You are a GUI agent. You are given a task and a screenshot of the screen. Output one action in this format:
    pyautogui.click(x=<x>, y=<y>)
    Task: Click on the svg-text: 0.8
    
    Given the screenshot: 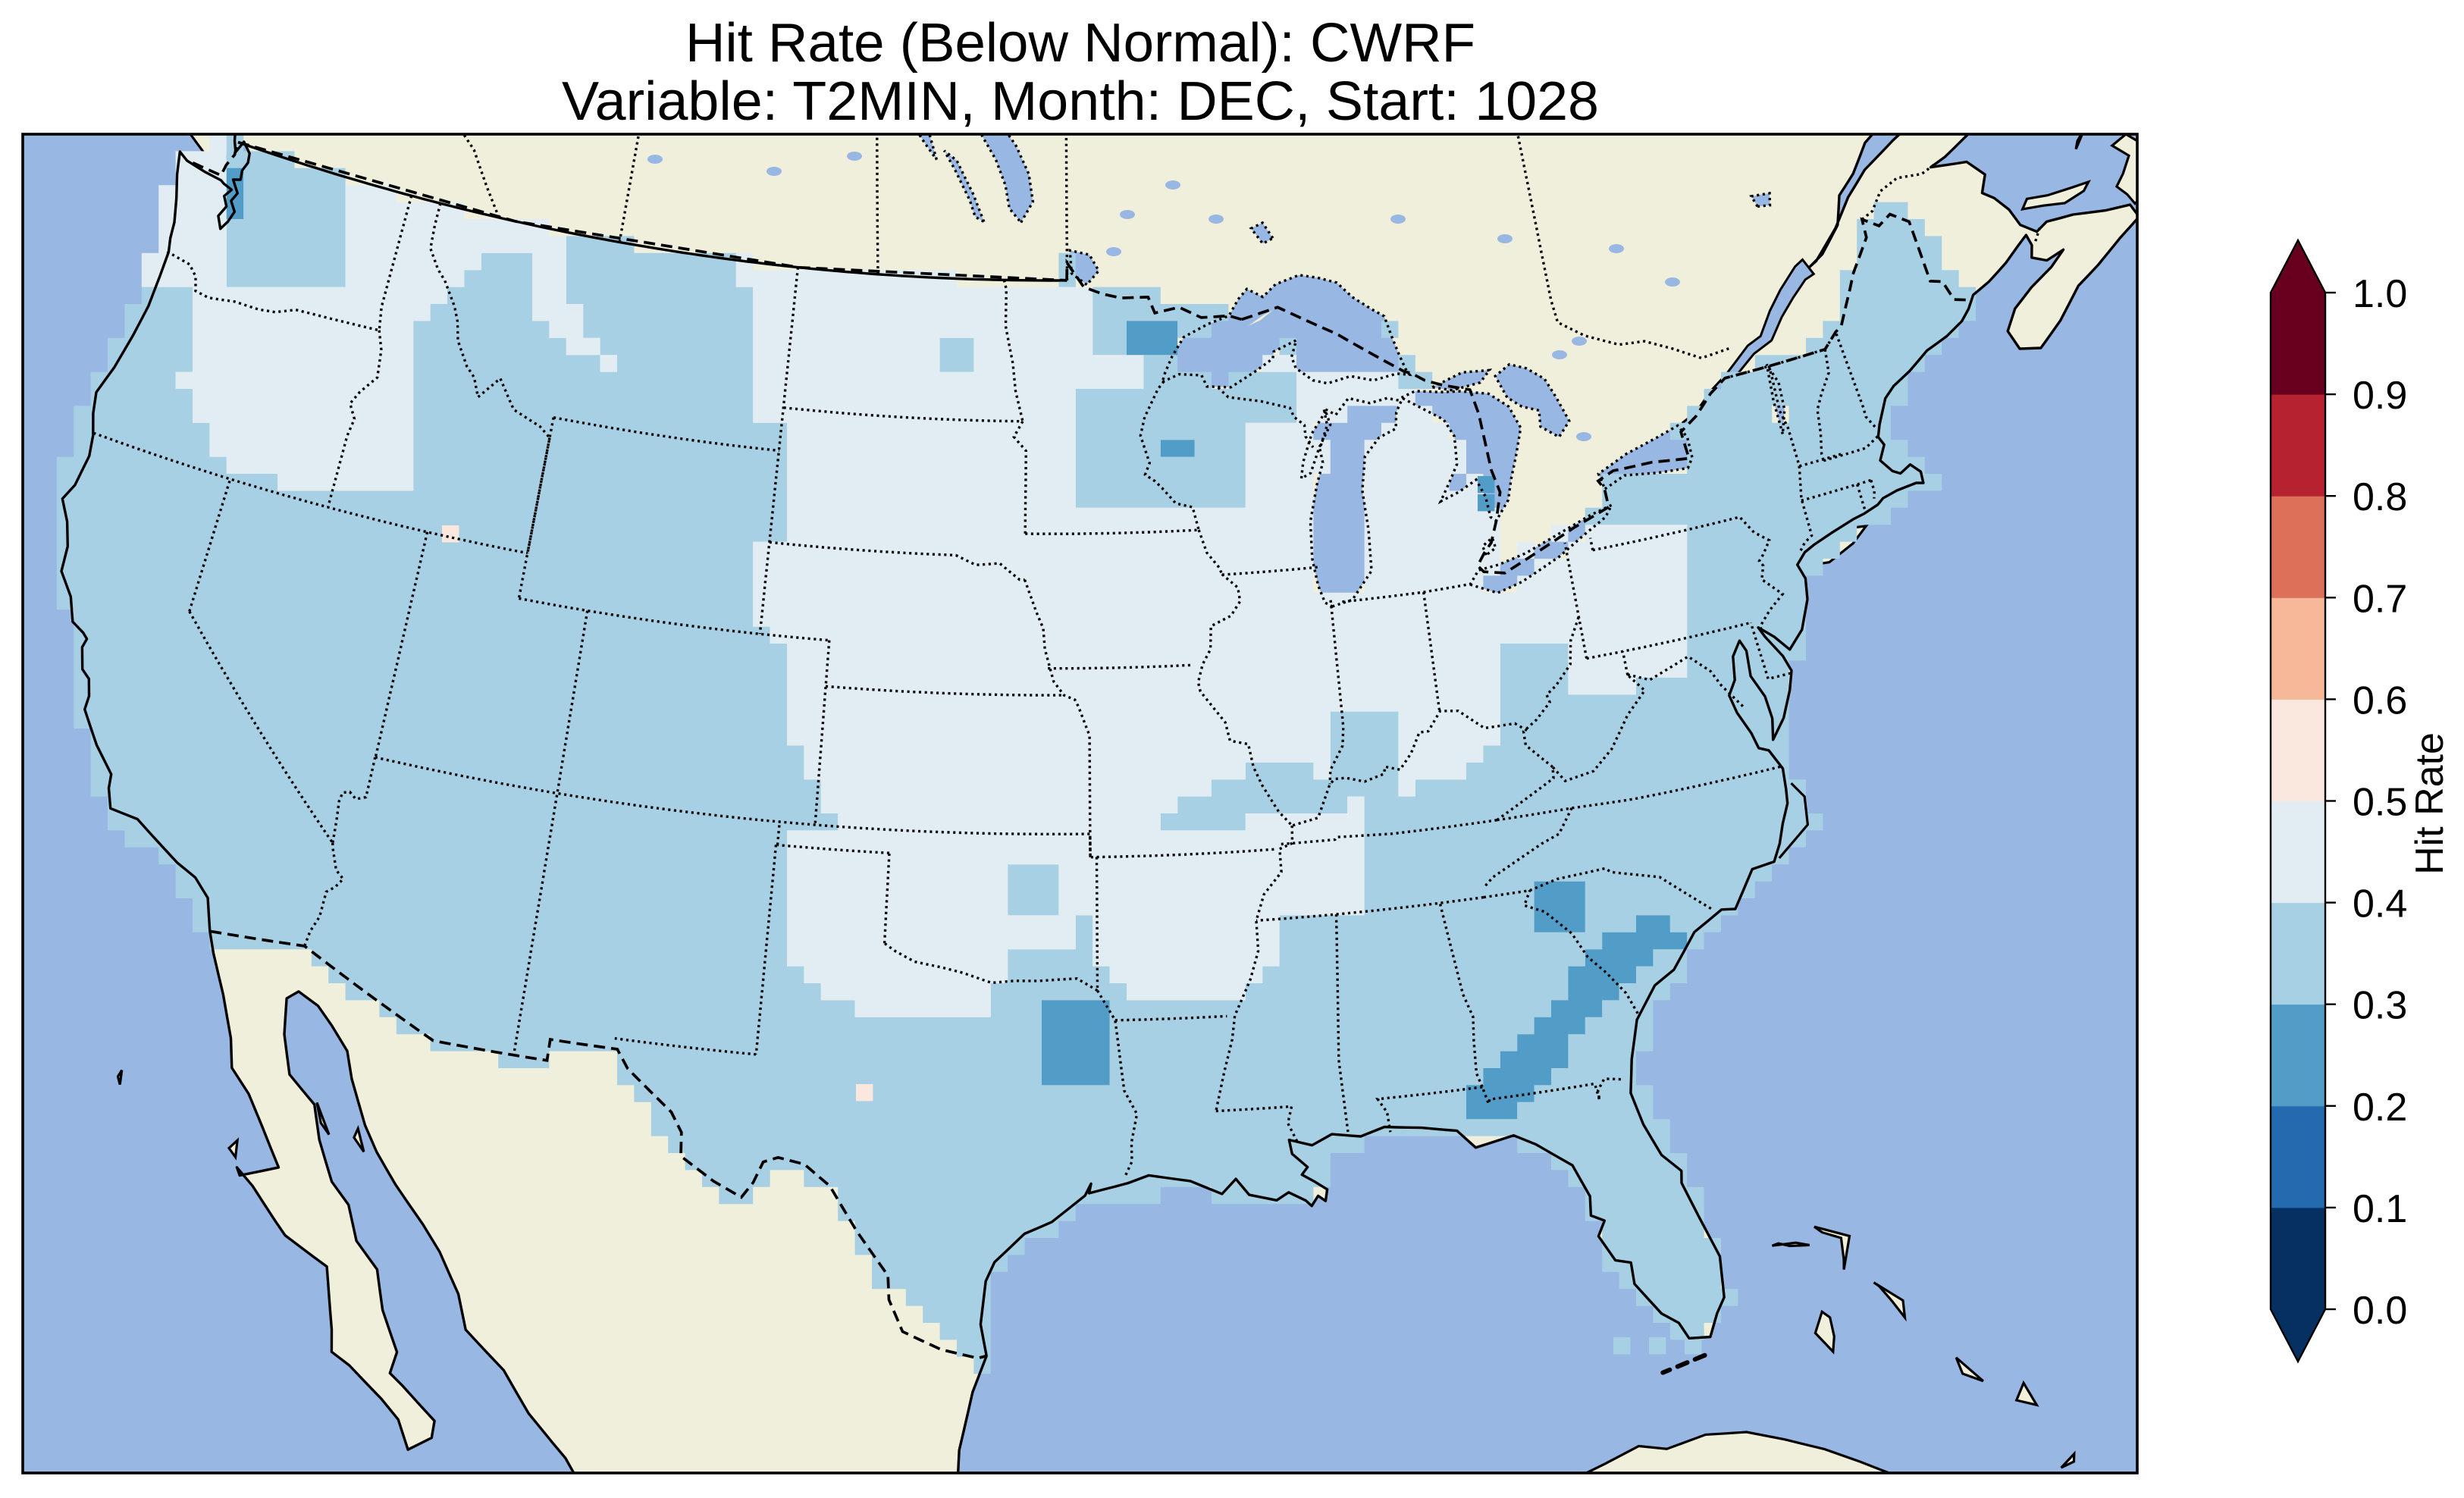 What is the action you would take?
    pyautogui.click(x=2380, y=497)
    